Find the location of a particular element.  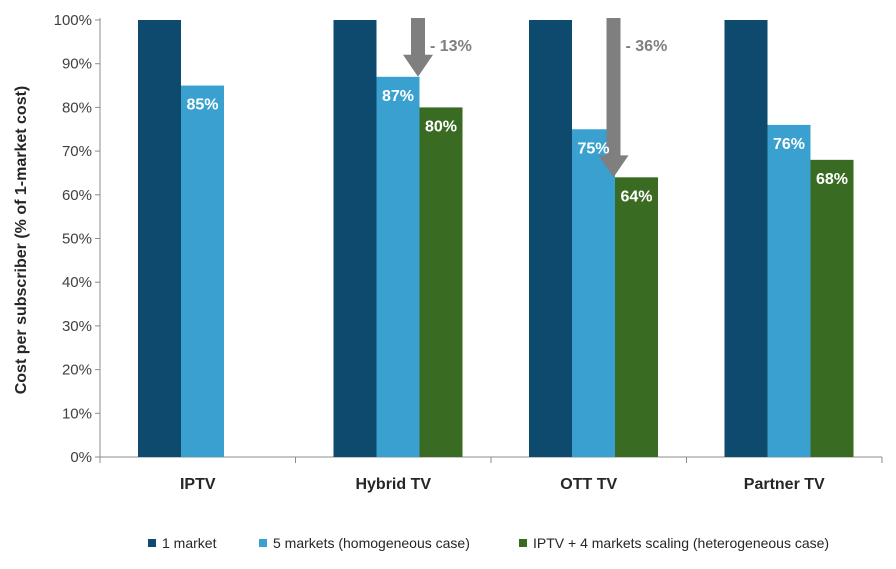

legend-label: 1 market is located at coordinates (189, 543).